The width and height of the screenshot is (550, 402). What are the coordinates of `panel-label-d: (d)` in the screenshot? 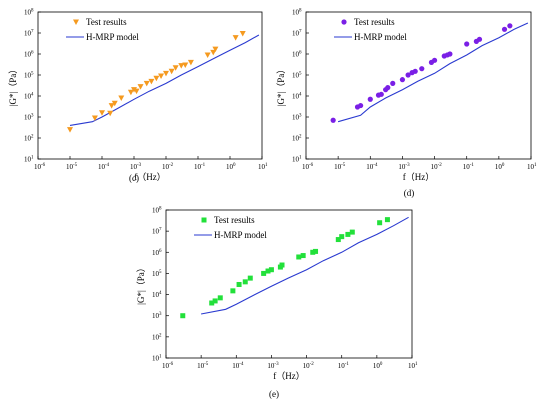 It's located at (409, 193).